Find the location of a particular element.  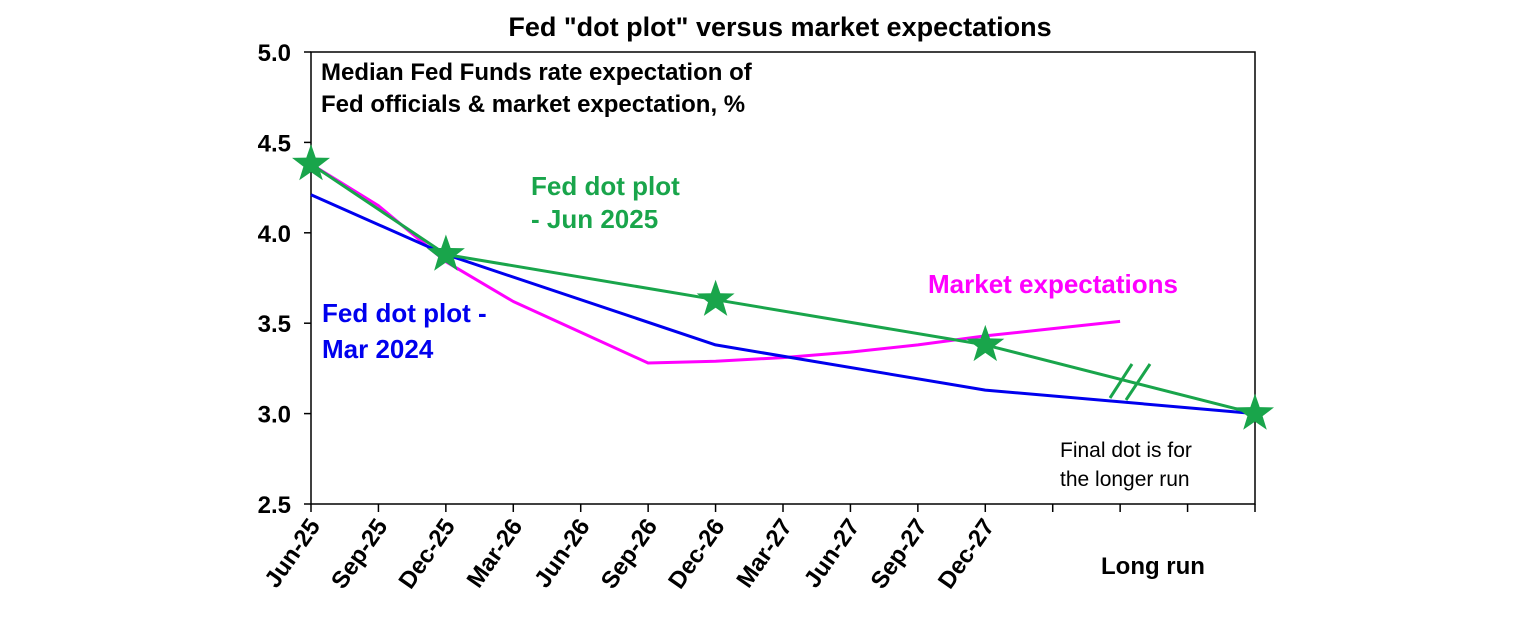

final-dot-note-line-2: the longer run is located at coordinates (1125, 479).